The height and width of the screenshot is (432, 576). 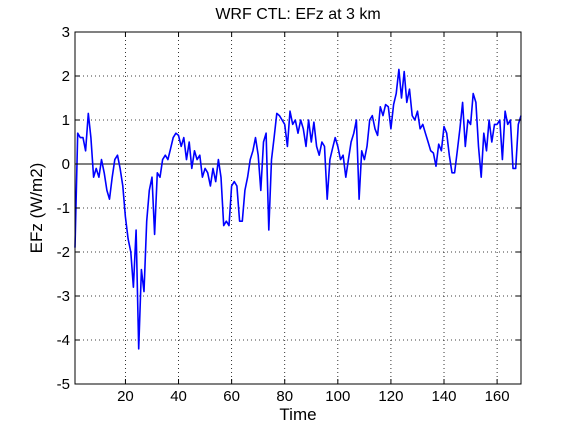 What do you see at coordinates (63, 296) in the screenshot?
I see `y-tick-label: -3` at bounding box center [63, 296].